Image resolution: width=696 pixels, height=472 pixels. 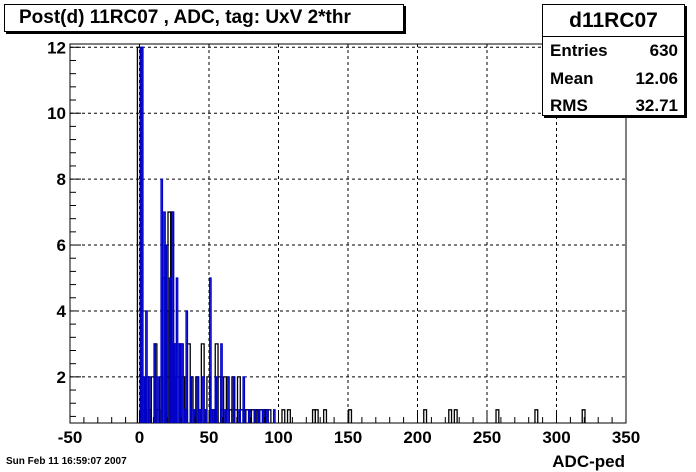 I want to click on stats-value: 630, so click(x=663, y=50).